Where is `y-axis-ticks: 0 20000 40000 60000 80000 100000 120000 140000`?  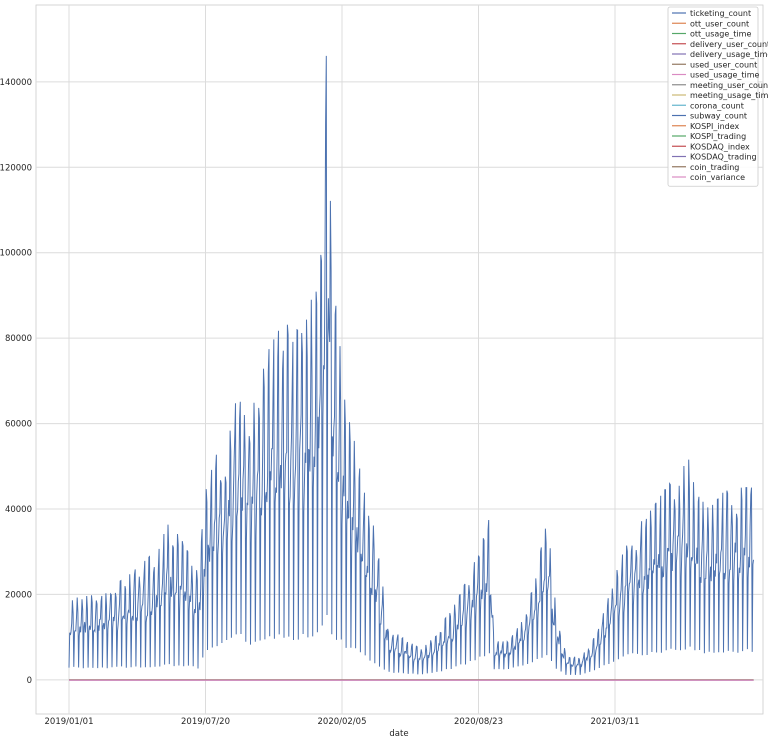 y-axis-ticks: 0 20000 40000 60000 80000 100000 120000 140000 is located at coordinates (16, 382).